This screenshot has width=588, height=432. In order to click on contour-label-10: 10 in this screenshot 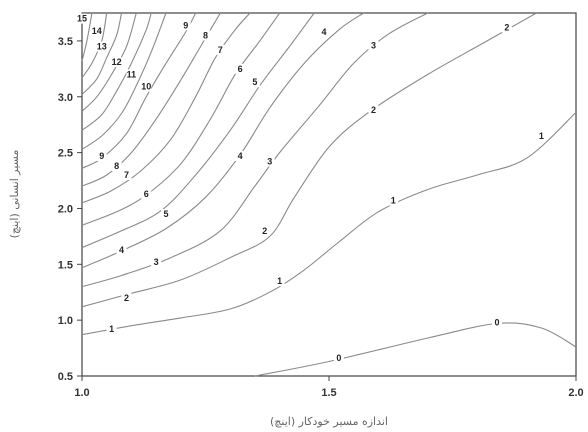, I will do `click(146, 87)`.